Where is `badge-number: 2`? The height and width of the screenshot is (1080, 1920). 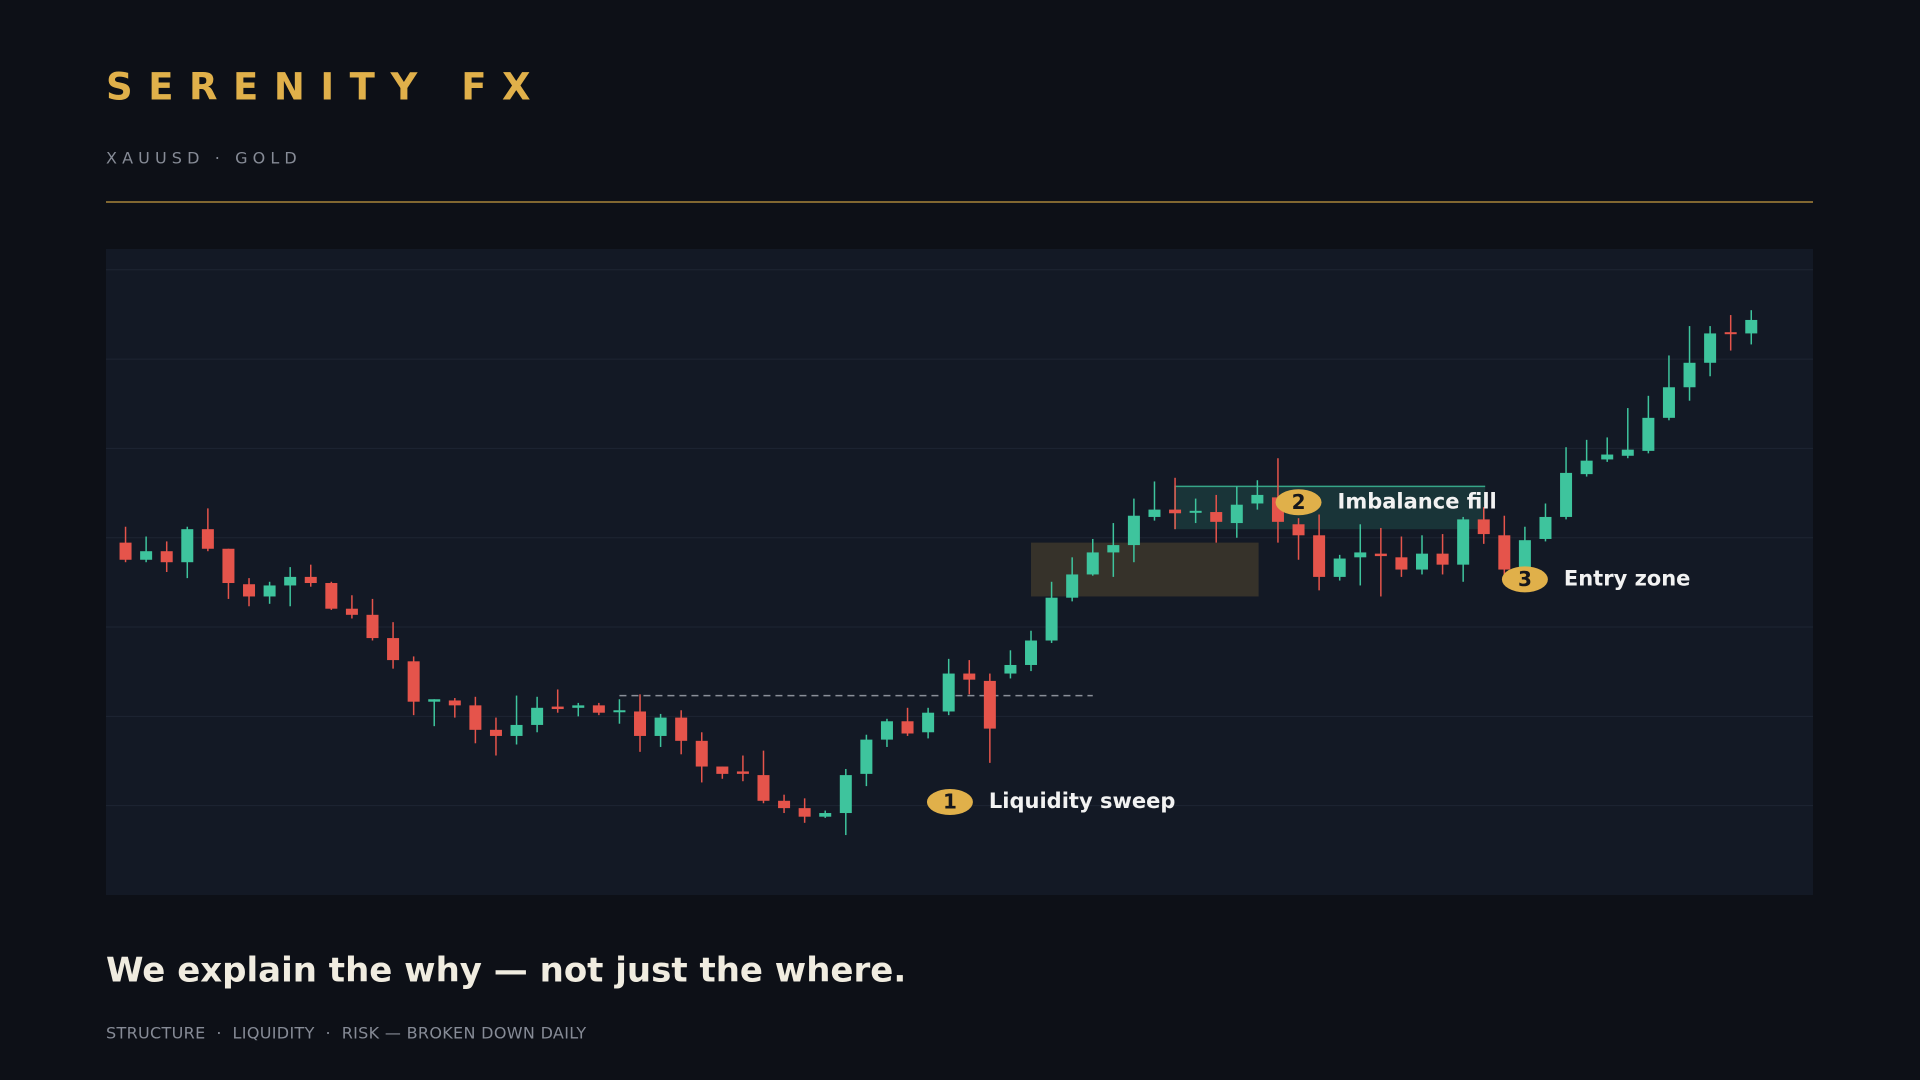
badge-number: 2 is located at coordinates (1299, 502).